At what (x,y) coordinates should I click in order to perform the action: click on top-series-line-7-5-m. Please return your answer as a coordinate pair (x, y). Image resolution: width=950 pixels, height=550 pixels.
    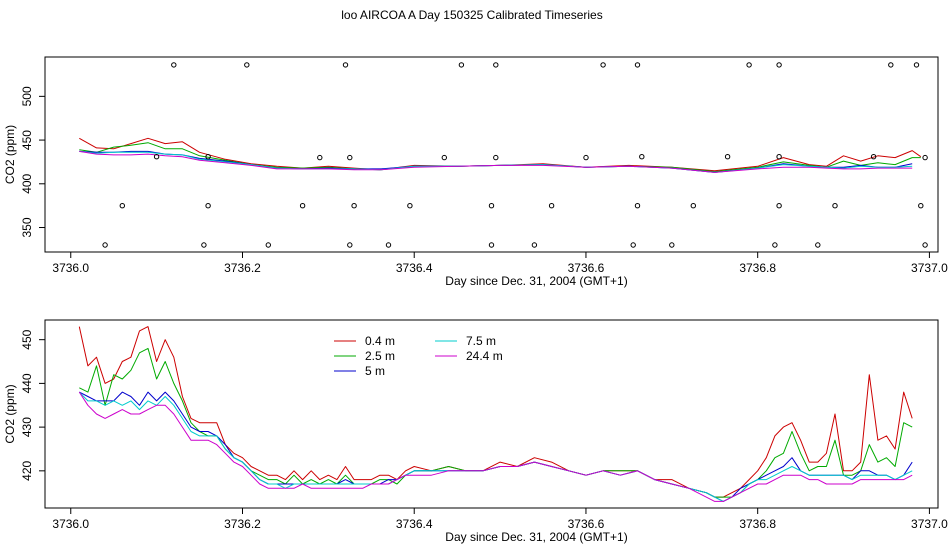
    Looking at the image, I should click on (496, 161).